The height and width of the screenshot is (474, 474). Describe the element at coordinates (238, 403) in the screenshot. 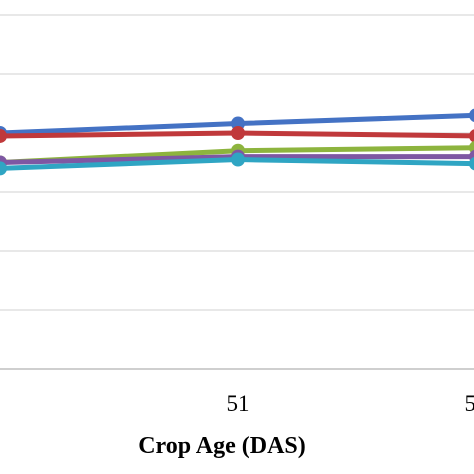

I see `x-tick-label: 51` at that location.